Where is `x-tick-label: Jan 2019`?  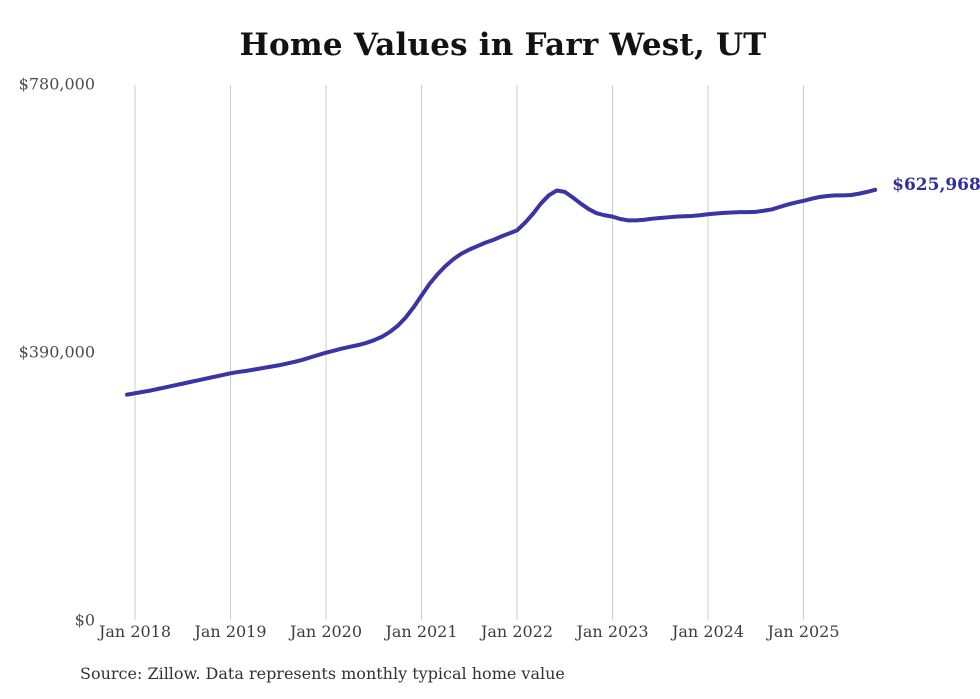
x-tick-label: Jan 2019 is located at coordinates (230, 631).